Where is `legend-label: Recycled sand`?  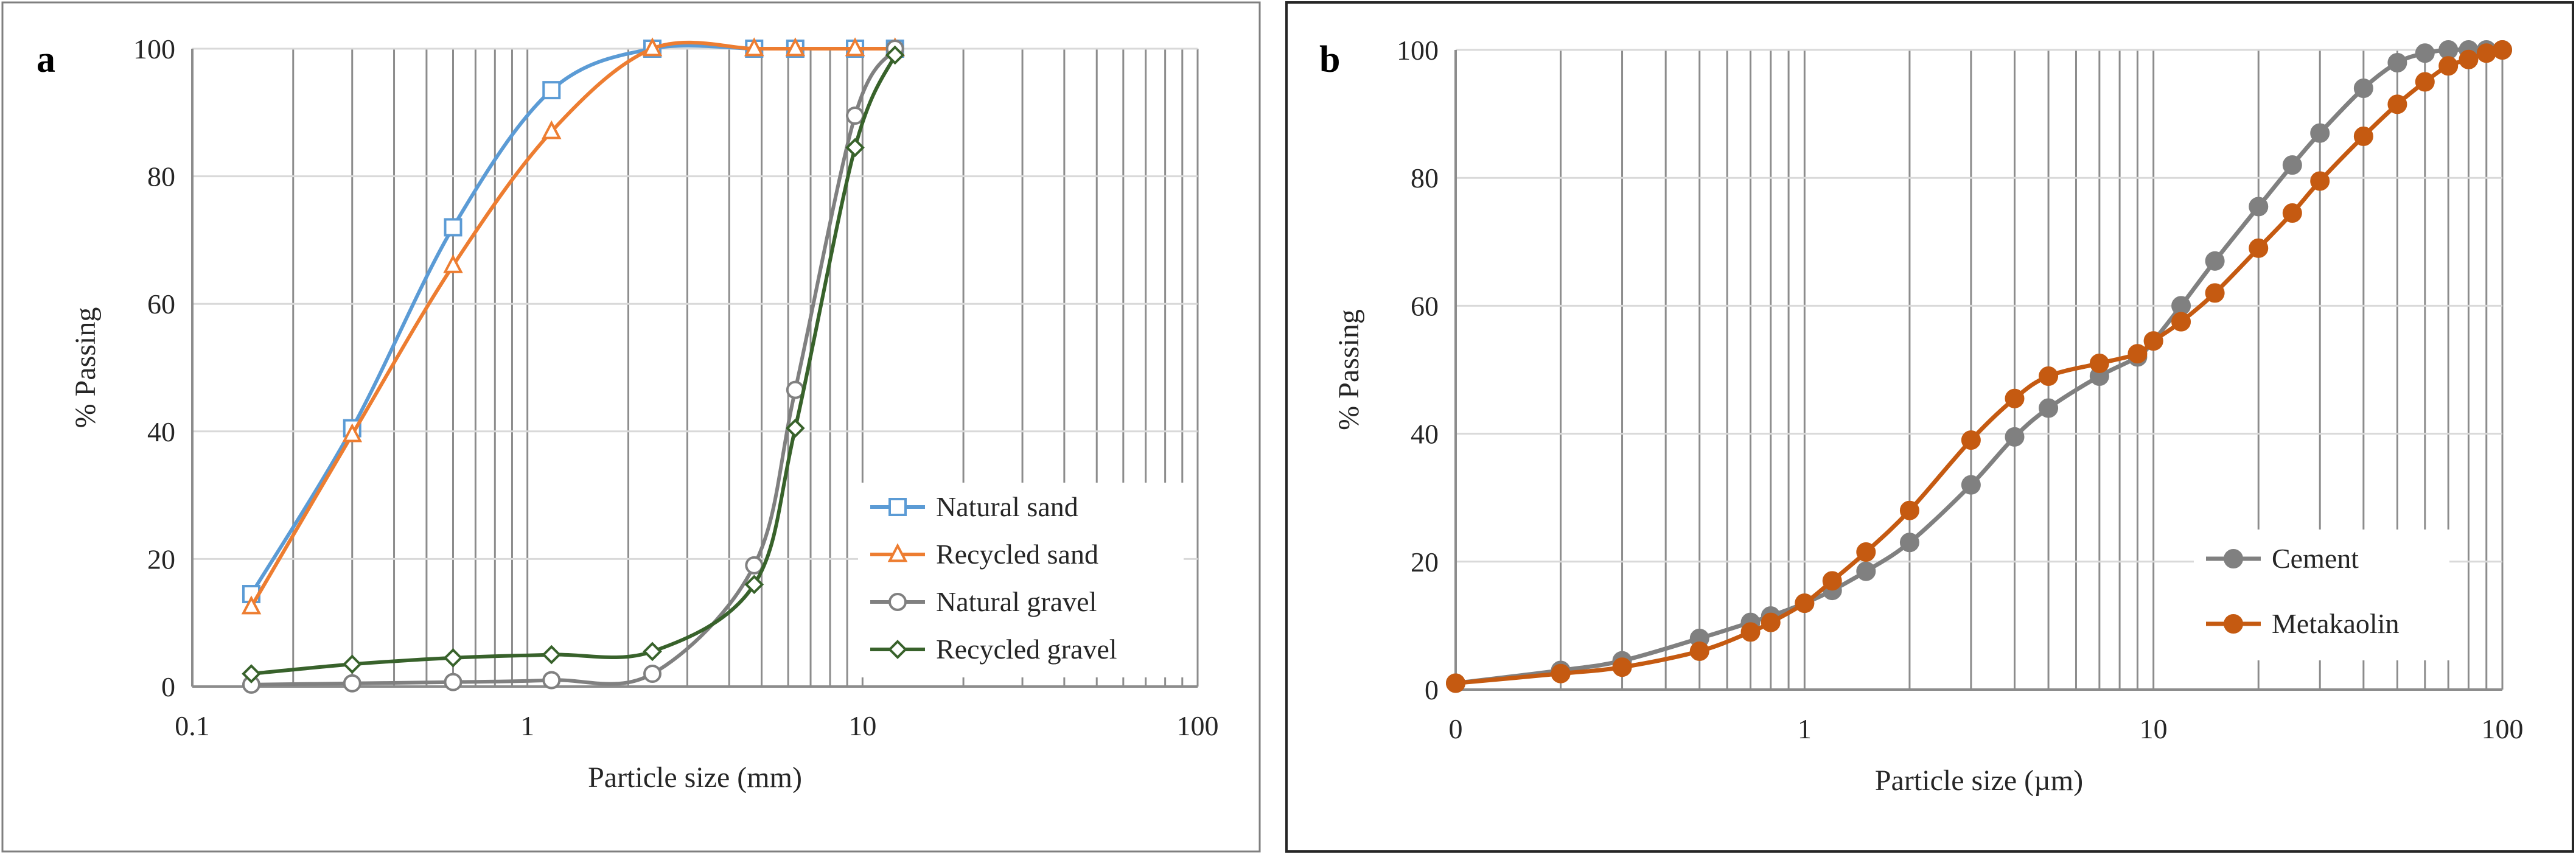 legend-label: Recycled sand is located at coordinates (1017, 554).